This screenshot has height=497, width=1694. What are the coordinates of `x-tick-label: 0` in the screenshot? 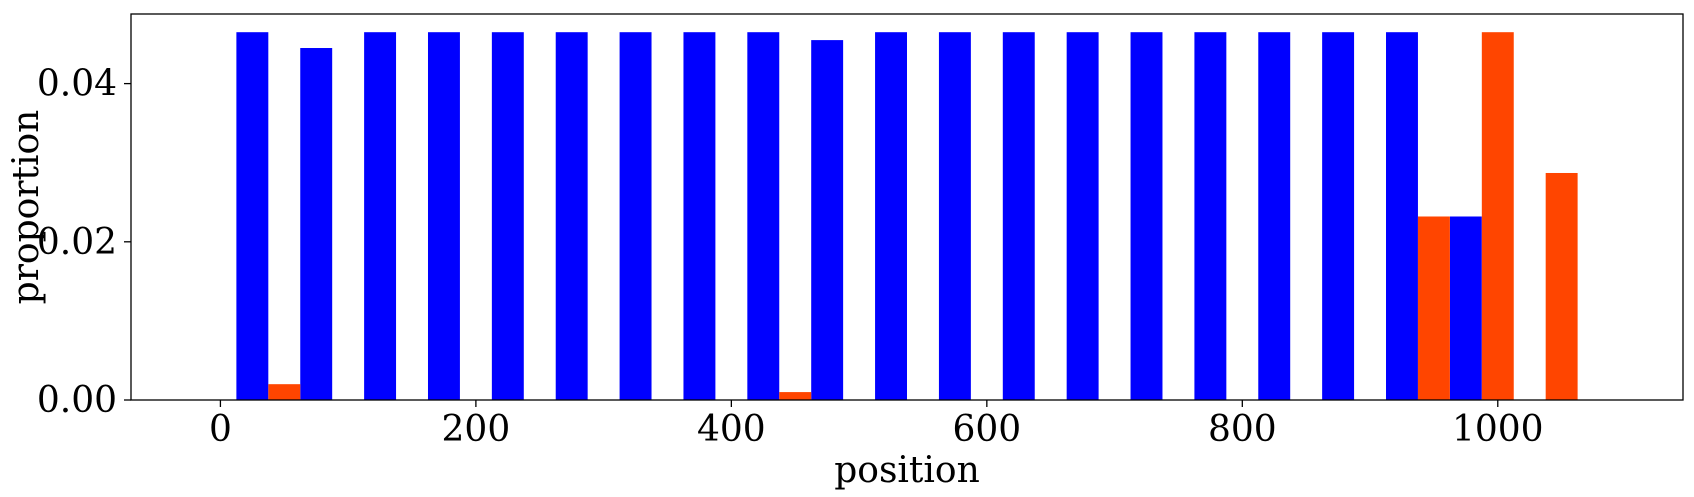 It's located at (220, 429).